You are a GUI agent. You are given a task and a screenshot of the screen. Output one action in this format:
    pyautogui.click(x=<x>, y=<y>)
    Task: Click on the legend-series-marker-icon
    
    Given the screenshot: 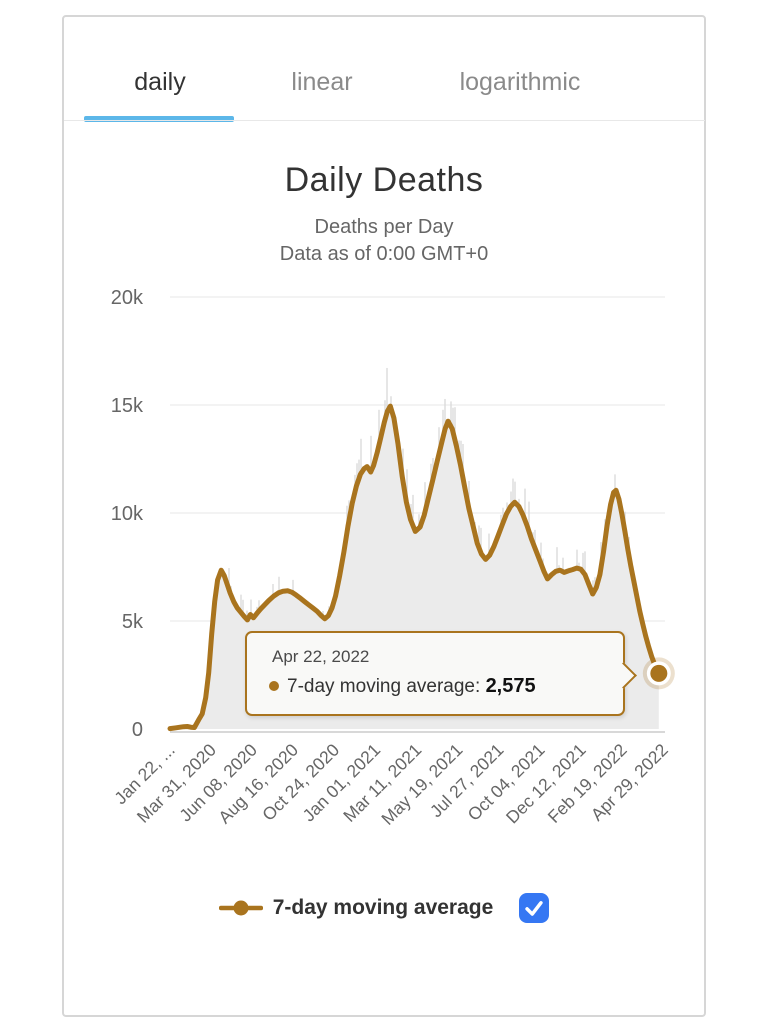 What is the action you would take?
    pyautogui.click(x=240, y=908)
    